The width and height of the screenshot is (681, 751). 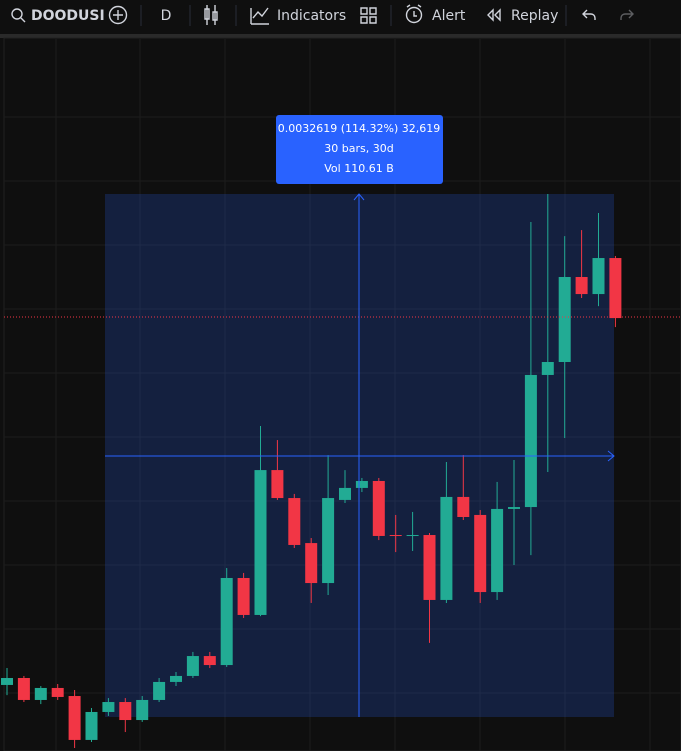 What do you see at coordinates (368, 15) in the screenshot?
I see `layouts-icon` at bounding box center [368, 15].